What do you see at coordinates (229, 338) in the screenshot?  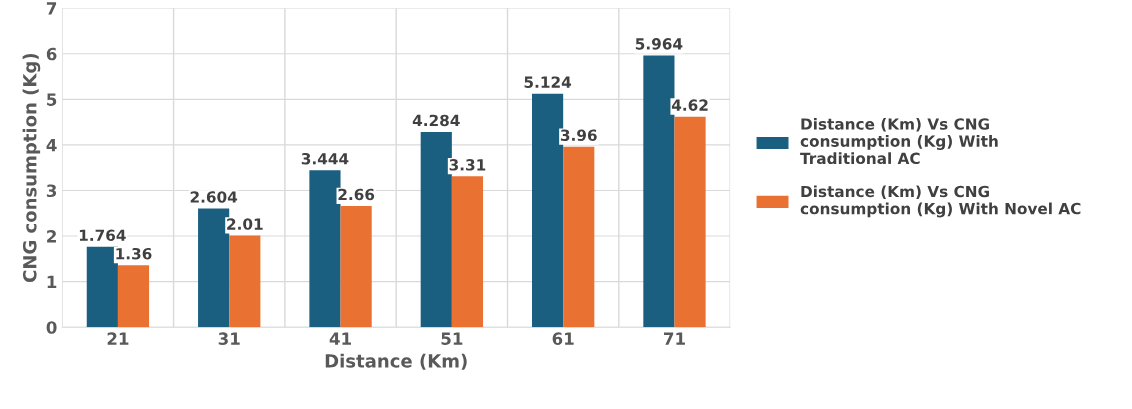 I see `x-tick-label: 31` at bounding box center [229, 338].